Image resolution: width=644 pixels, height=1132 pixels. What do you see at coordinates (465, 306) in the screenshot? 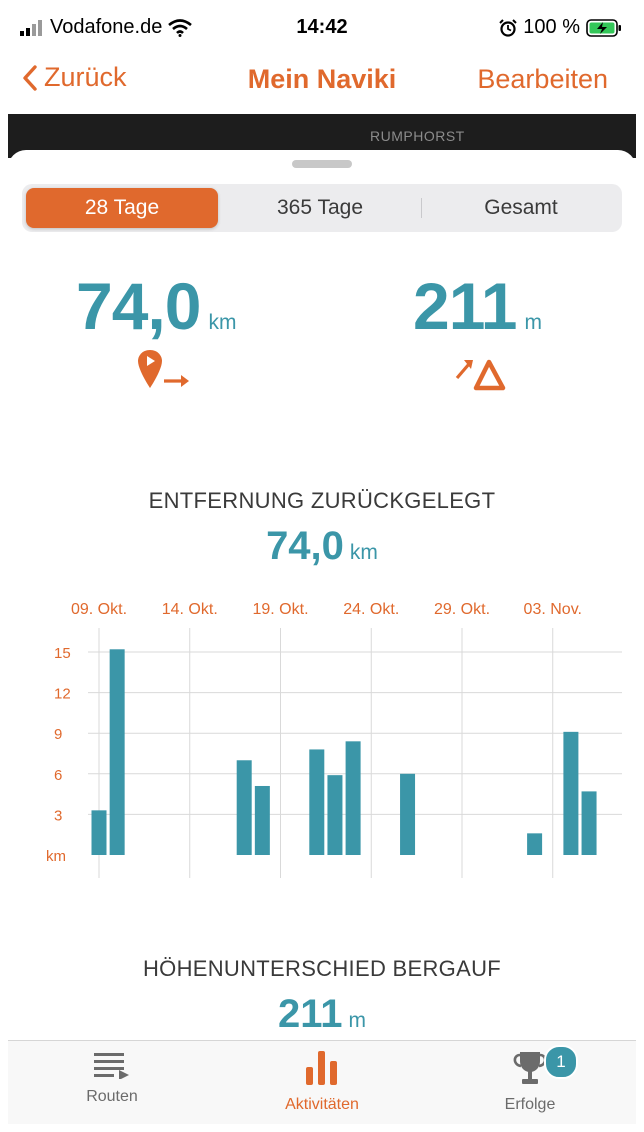
I see `summary-elevation-value: 211` at bounding box center [465, 306].